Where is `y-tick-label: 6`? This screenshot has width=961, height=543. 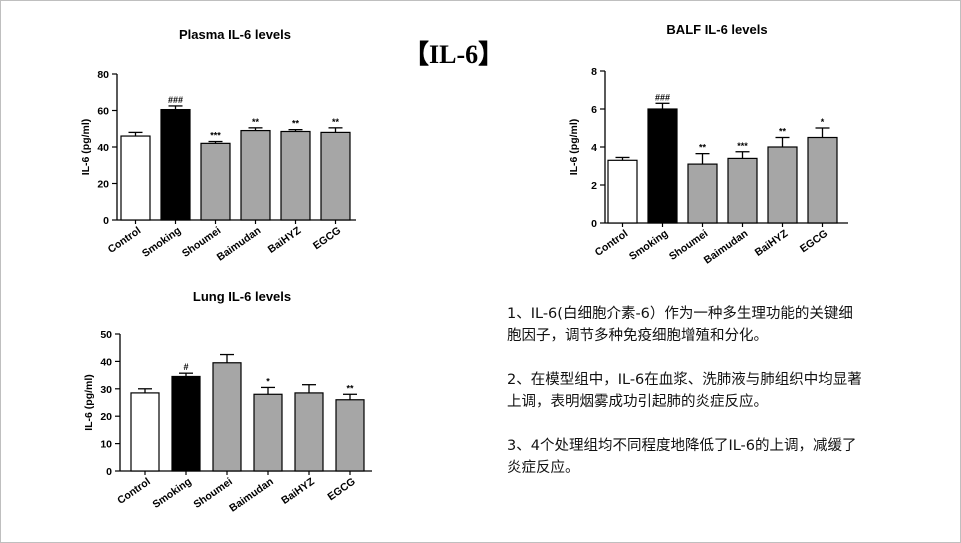 y-tick-label: 6 is located at coordinates (594, 110).